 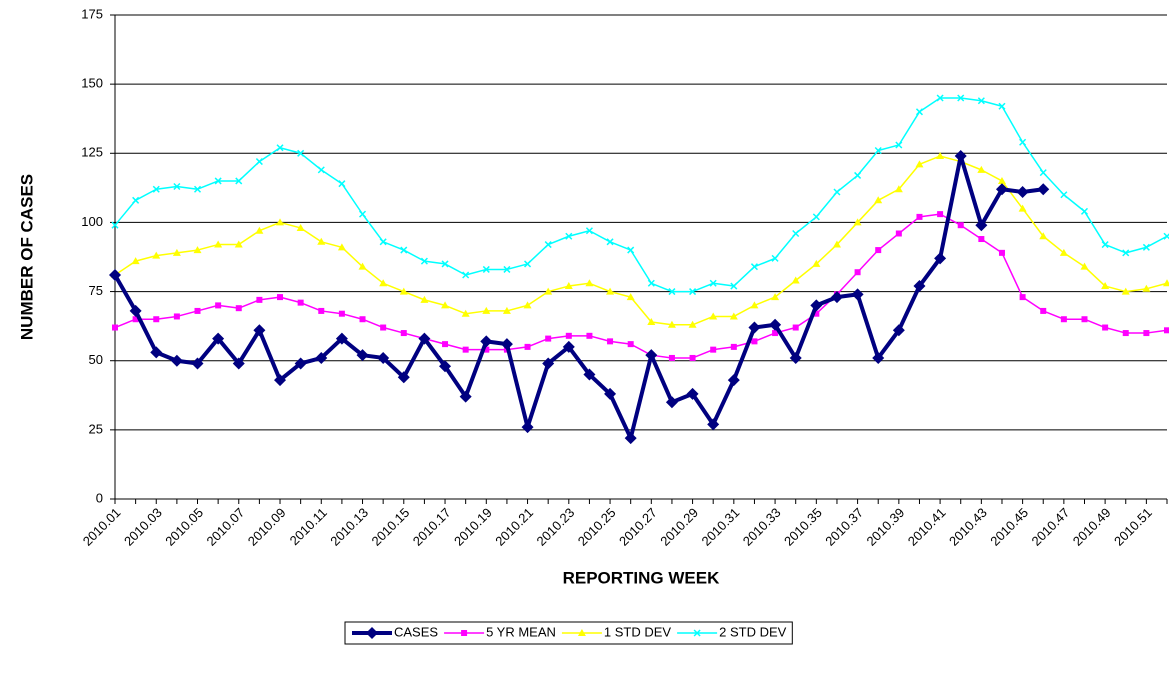 What do you see at coordinates (96, 359) in the screenshot?
I see `y-tick-label: 50` at bounding box center [96, 359].